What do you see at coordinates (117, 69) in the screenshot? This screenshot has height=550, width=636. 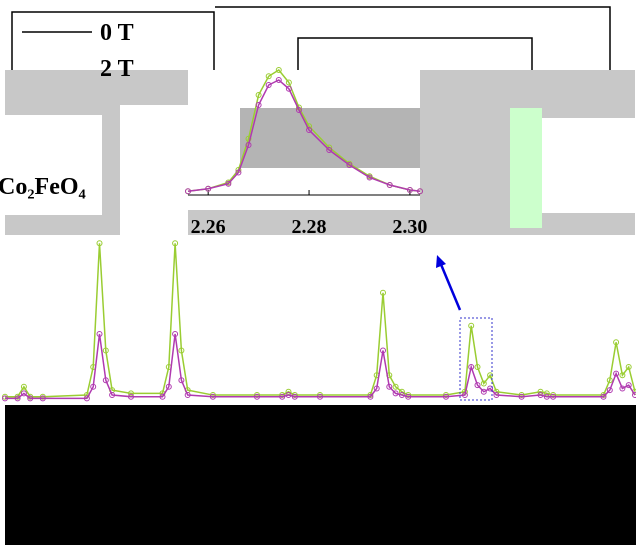 I see `legend-label: 2 T` at bounding box center [117, 69].